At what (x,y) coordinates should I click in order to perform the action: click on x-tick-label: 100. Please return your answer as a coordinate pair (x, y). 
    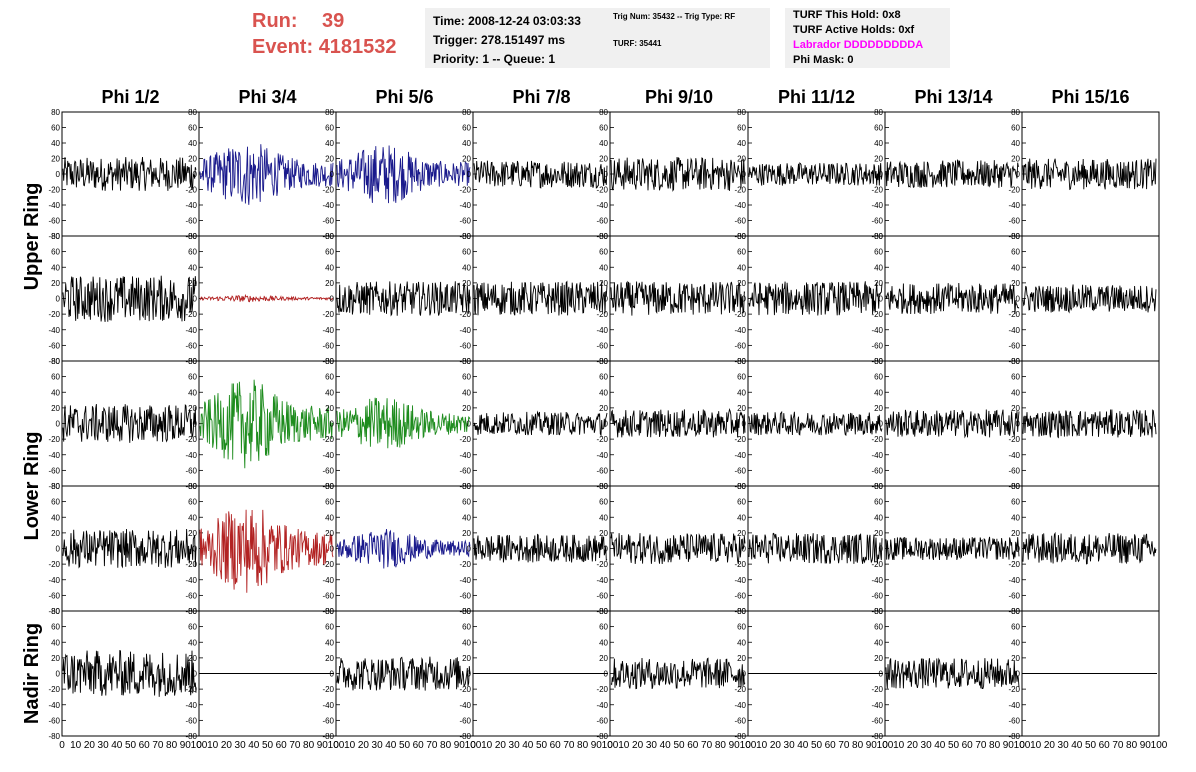
    Looking at the image, I should click on (1022, 745).